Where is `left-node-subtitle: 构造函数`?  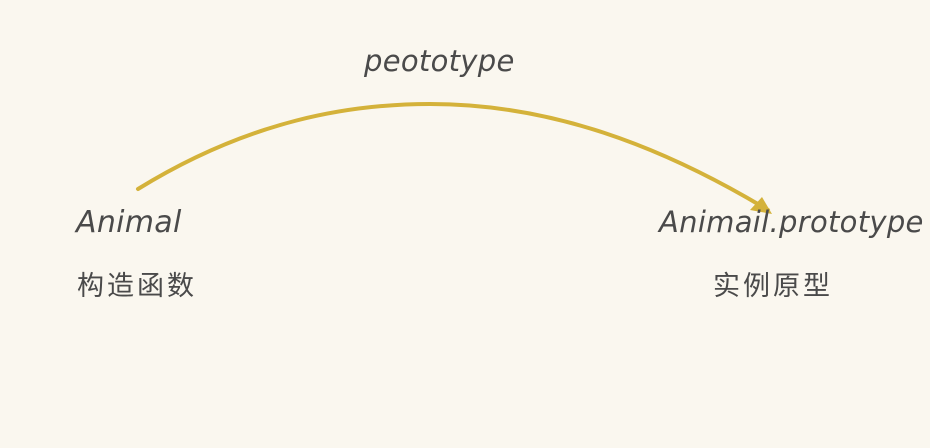
left-node-subtitle: 构造函数 is located at coordinates (137, 286).